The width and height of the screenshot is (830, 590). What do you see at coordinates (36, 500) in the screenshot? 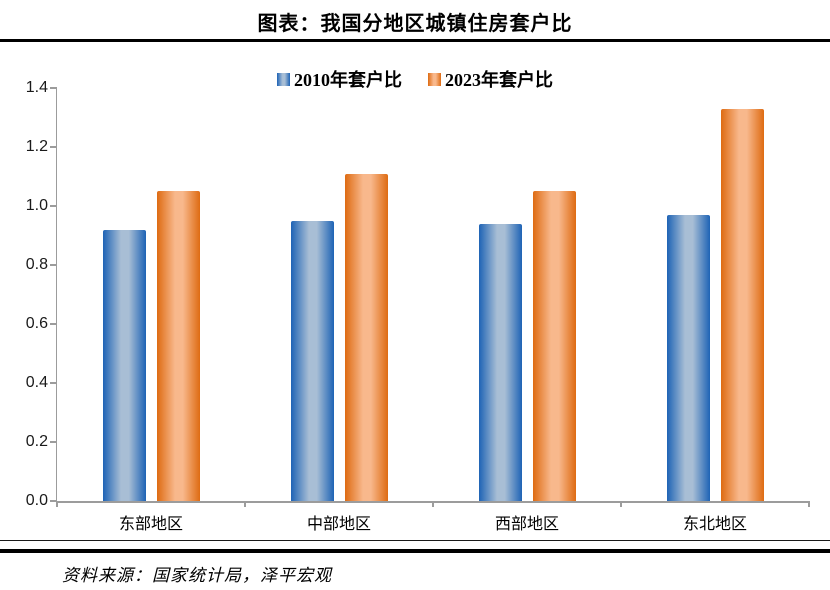
I see `y-axis-label: 0.0` at bounding box center [36, 500].